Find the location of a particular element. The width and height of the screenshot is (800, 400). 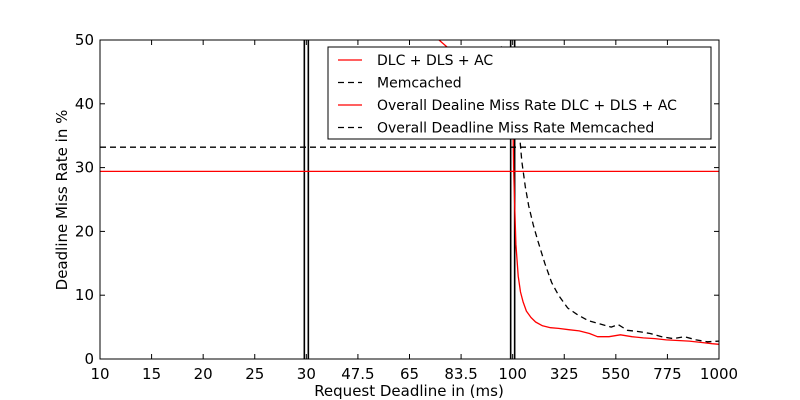

legend-label-0: DLC + DLS + AC is located at coordinates (435, 61).